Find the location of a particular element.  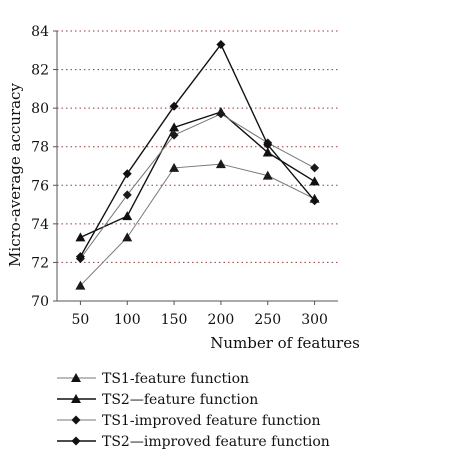

legend-label: TS2—feature function is located at coordinates (180, 400).